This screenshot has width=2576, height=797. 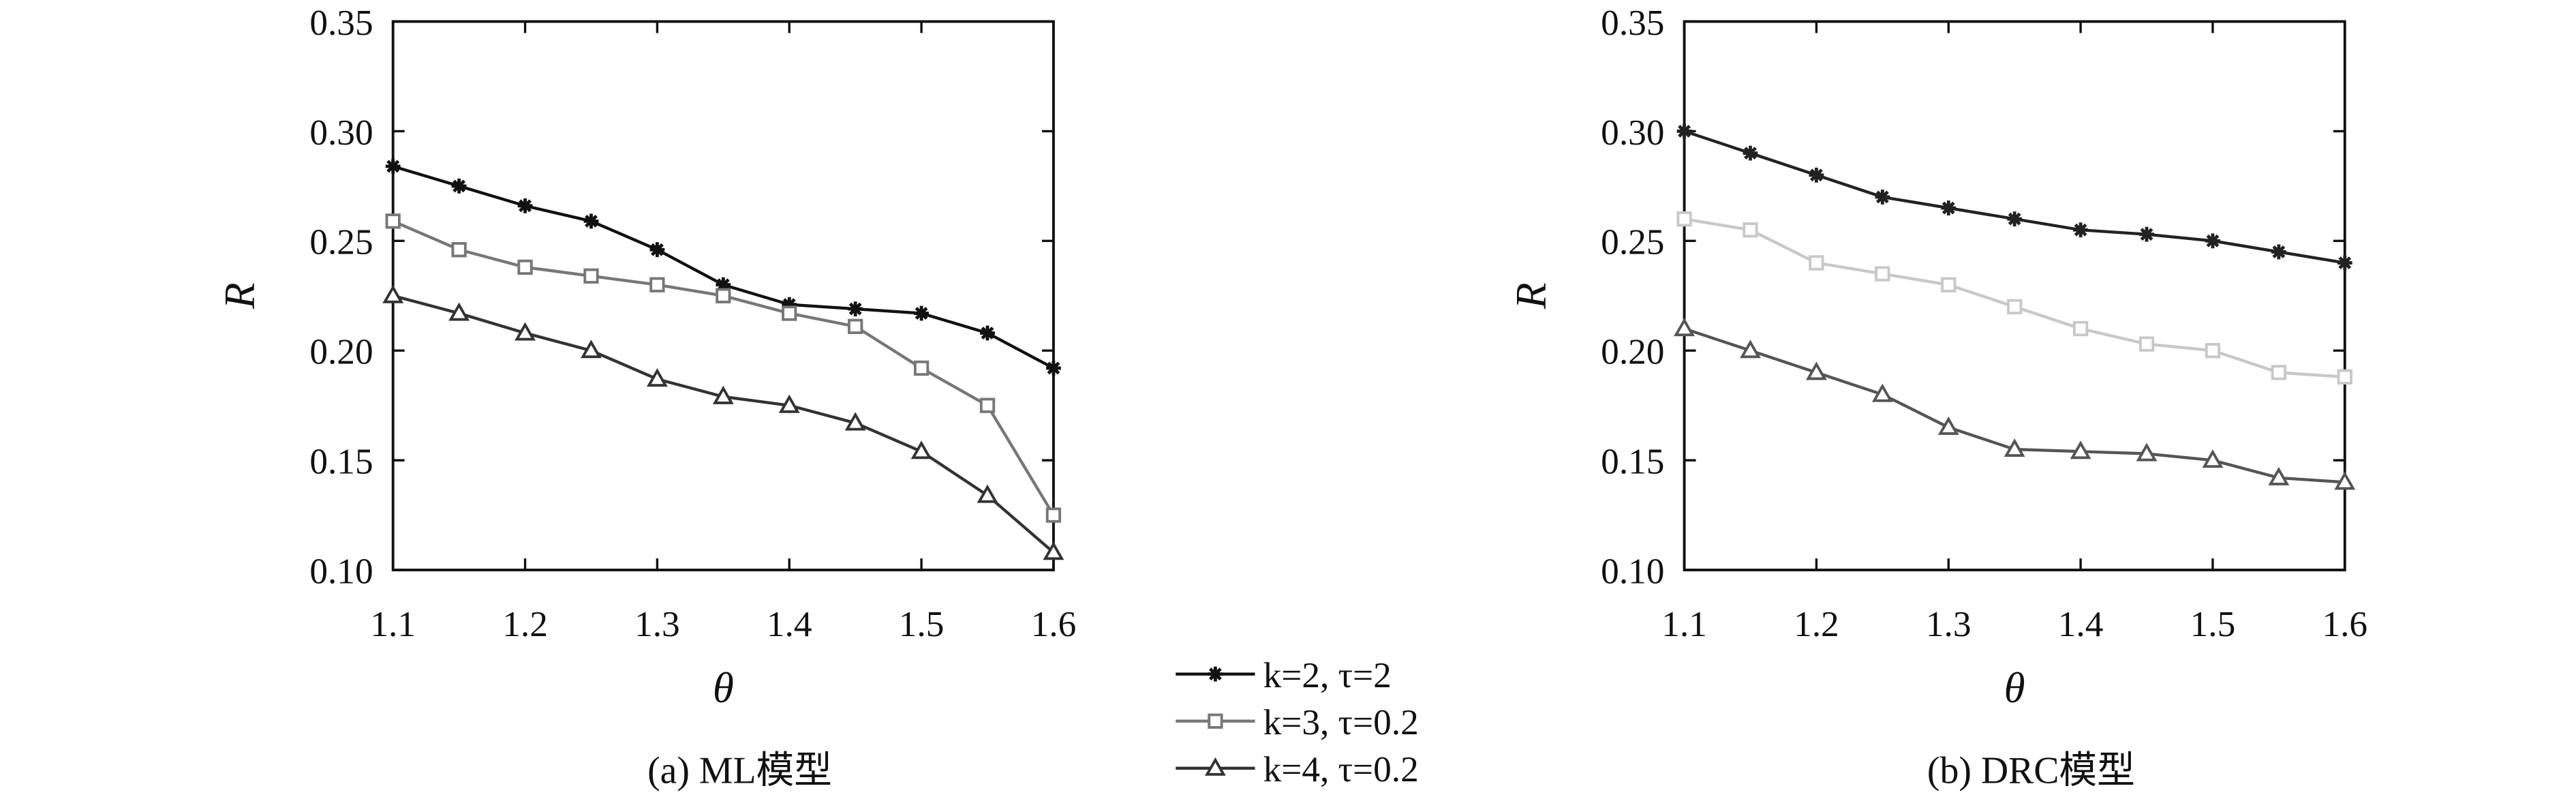 What do you see at coordinates (2344, 624) in the screenshot?
I see `x-tick-label: 1.6` at bounding box center [2344, 624].